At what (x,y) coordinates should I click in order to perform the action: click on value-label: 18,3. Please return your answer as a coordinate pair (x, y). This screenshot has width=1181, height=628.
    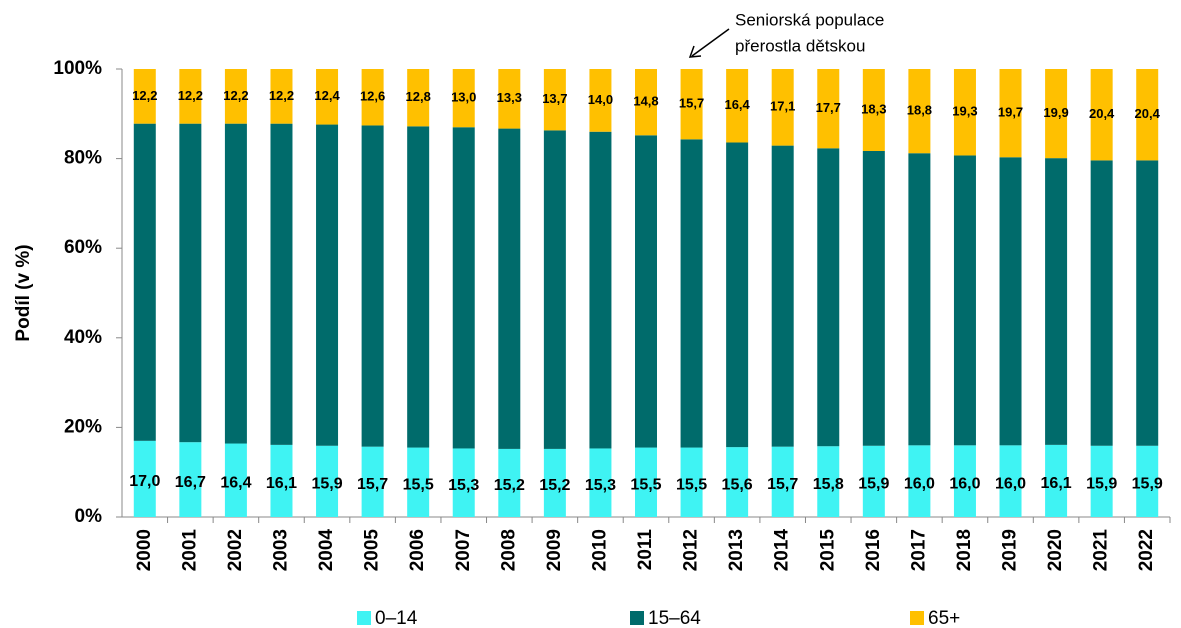
    Looking at the image, I should click on (873, 108).